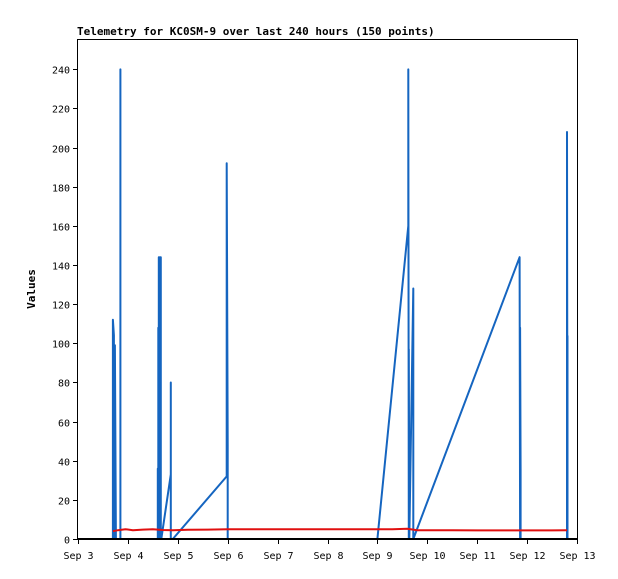  Describe the element at coordinates (61, 110) in the screenshot. I see `y-tick-label: 220` at that location.